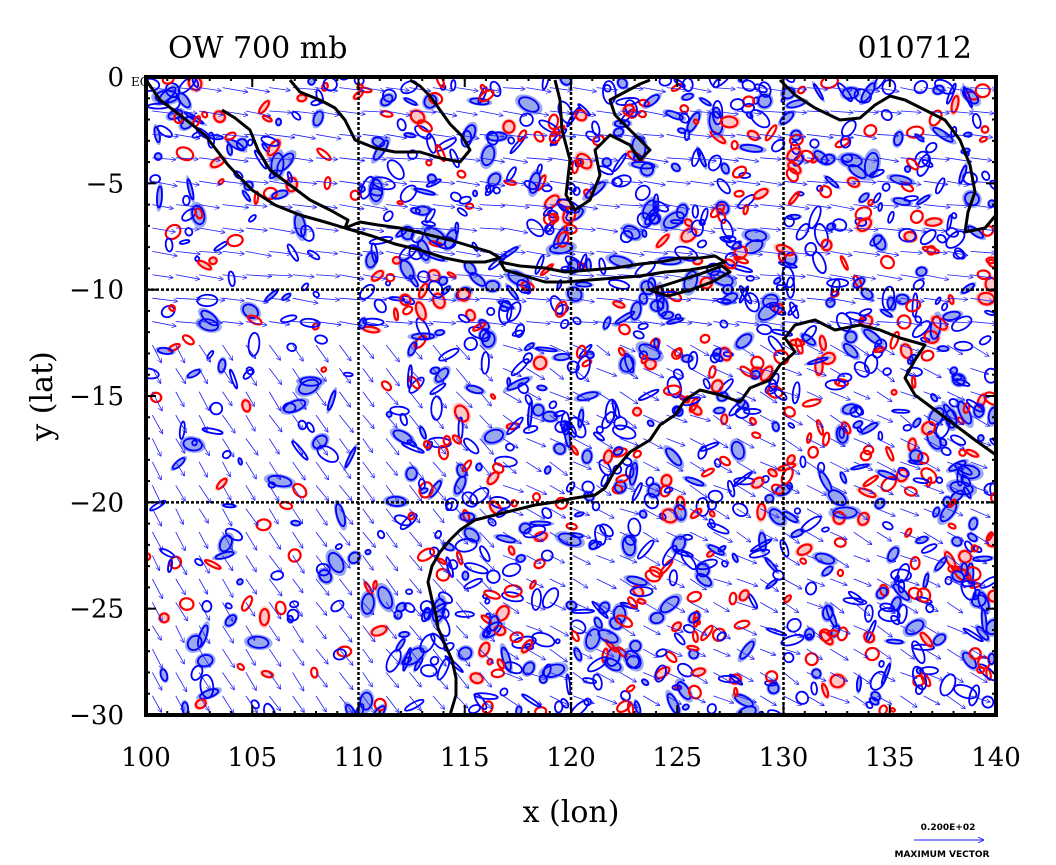  What do you see at coordinates (146, 758) in the screenshot?
I see `x-tick-label: 100` at bounding box center [146, 758].